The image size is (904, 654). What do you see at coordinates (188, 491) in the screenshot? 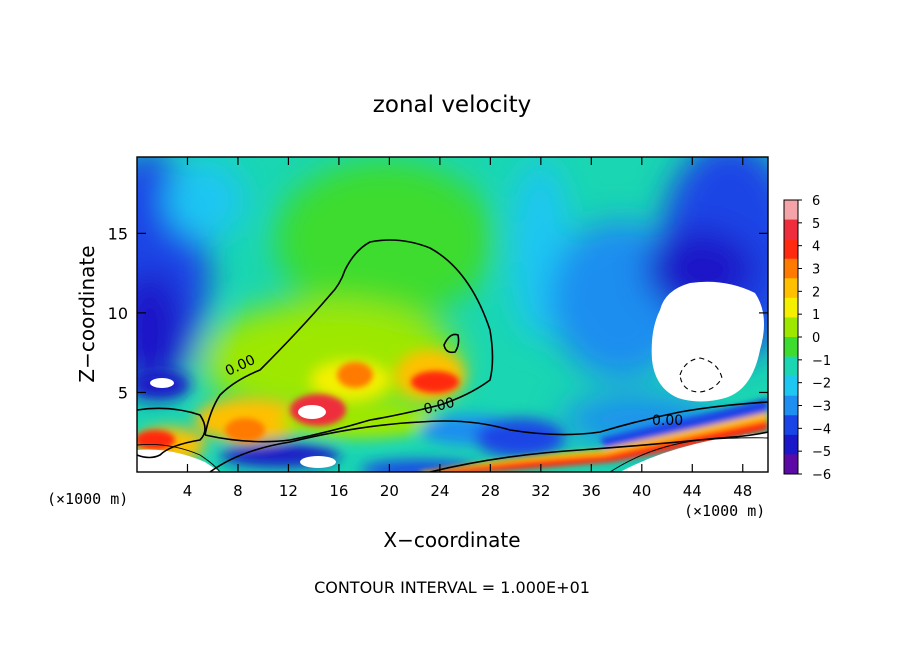
I see `x-tick-label-0: 4` at bounding box center [188, 491].